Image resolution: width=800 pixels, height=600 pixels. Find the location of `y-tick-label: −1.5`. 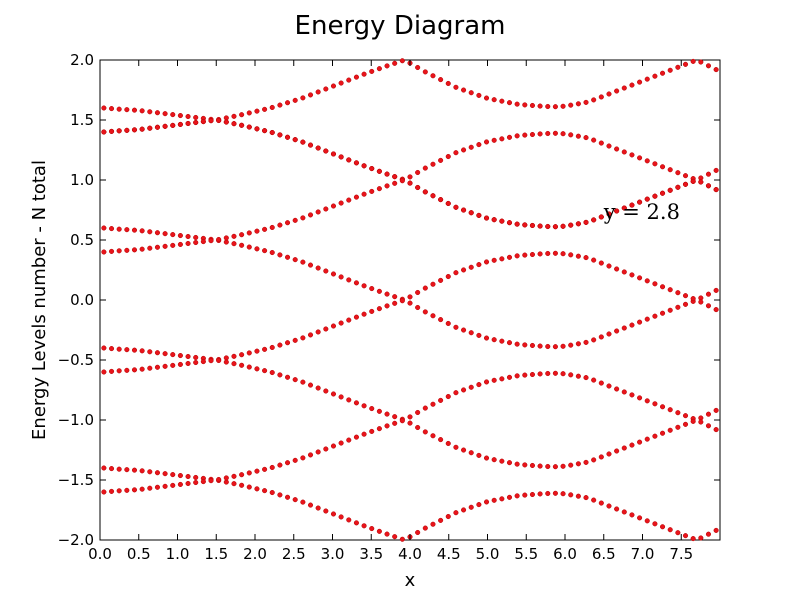

y-tick-label: −1.5 is located at coordinates (76, 480).